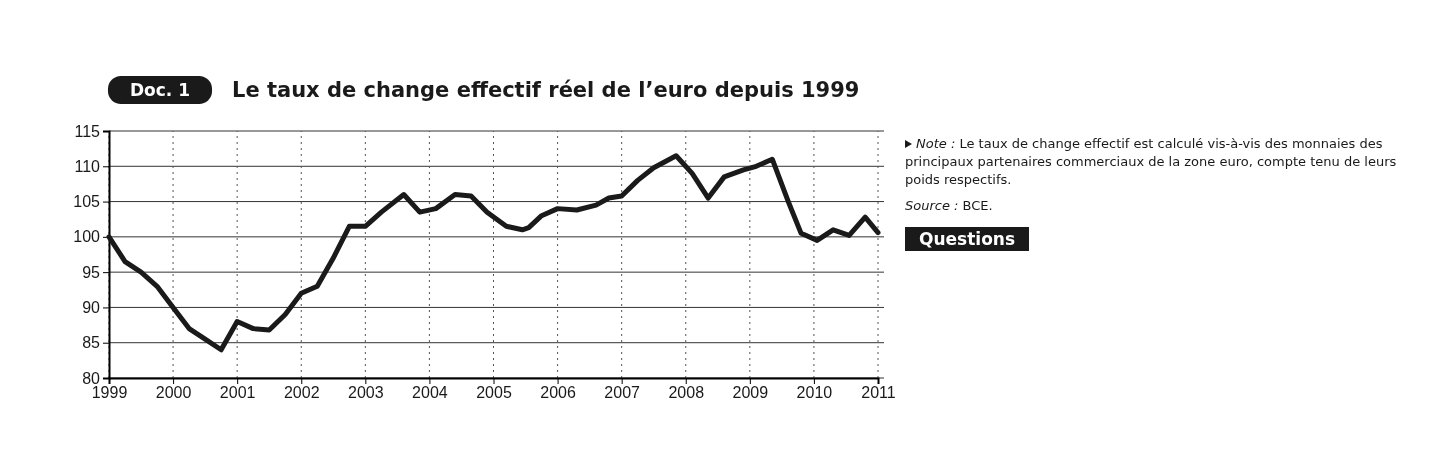 This screenshot has height=452, width=1445. Describe the element at coordinates (949, 205) in the screenshot. I see `source-note: Source : BCE.` at that location.